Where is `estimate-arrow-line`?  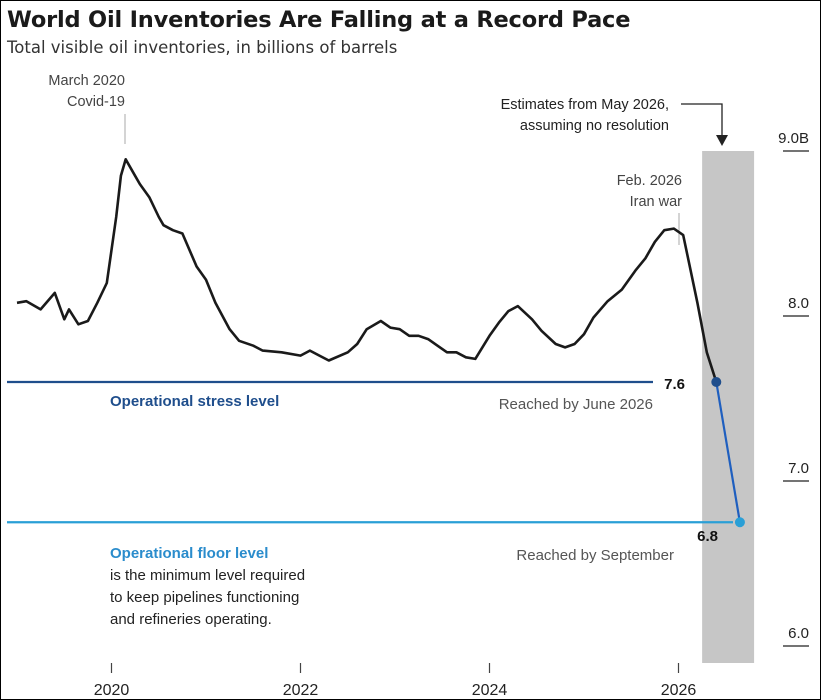
estimate-arrow-line is located at coordinates (702, 122).